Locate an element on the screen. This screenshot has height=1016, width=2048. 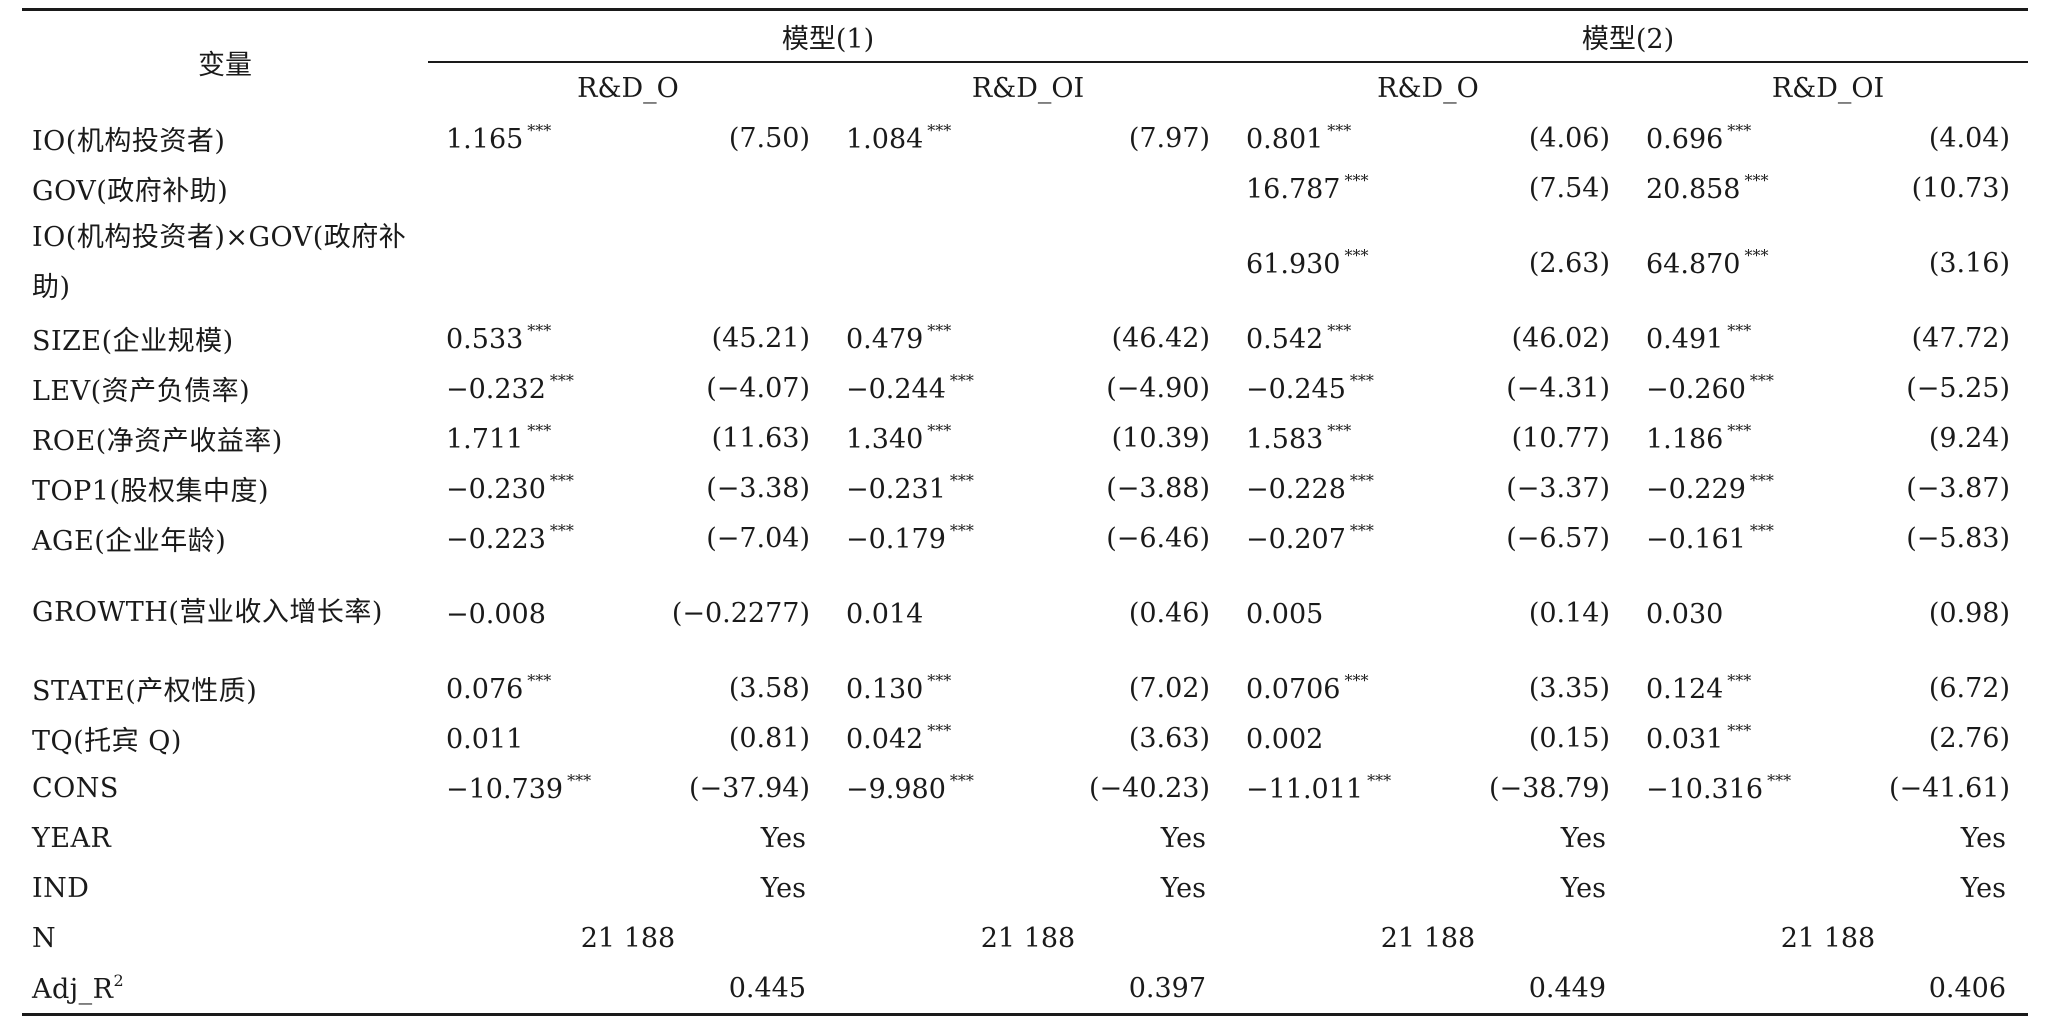
coefficient-value: 0.801 is located at coordinates (1285, 139).